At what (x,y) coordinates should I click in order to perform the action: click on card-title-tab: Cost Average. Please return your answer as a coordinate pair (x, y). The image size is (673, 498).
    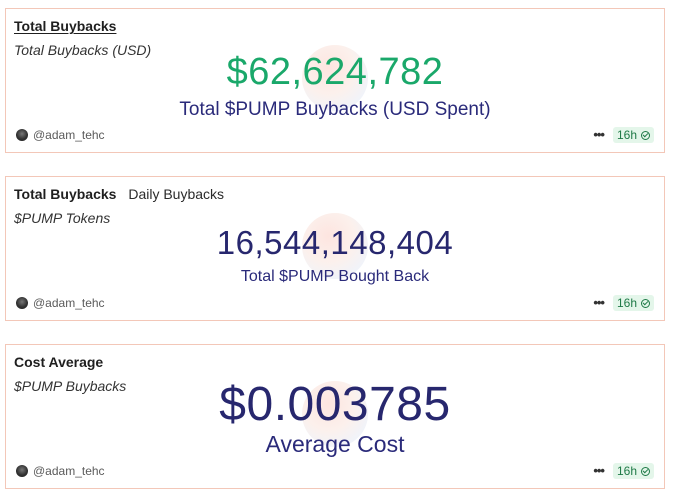
    Looking at the image, I should click on (59, 362).